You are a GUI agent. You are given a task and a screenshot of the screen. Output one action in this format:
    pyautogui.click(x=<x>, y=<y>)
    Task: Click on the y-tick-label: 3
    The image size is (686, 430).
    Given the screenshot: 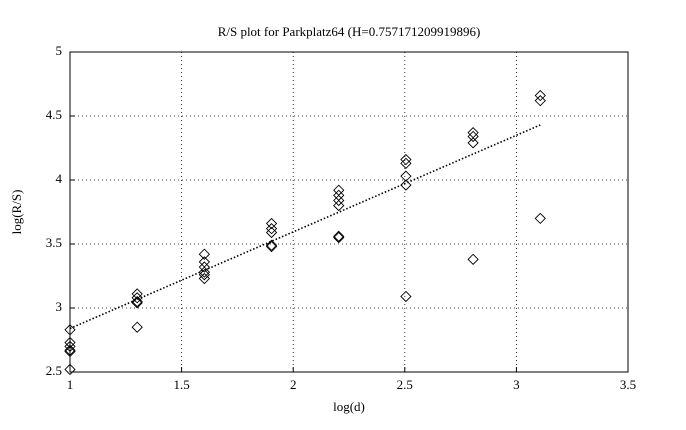 What is the action you would take?
    pyautogui.click(x=59, y=306)
    